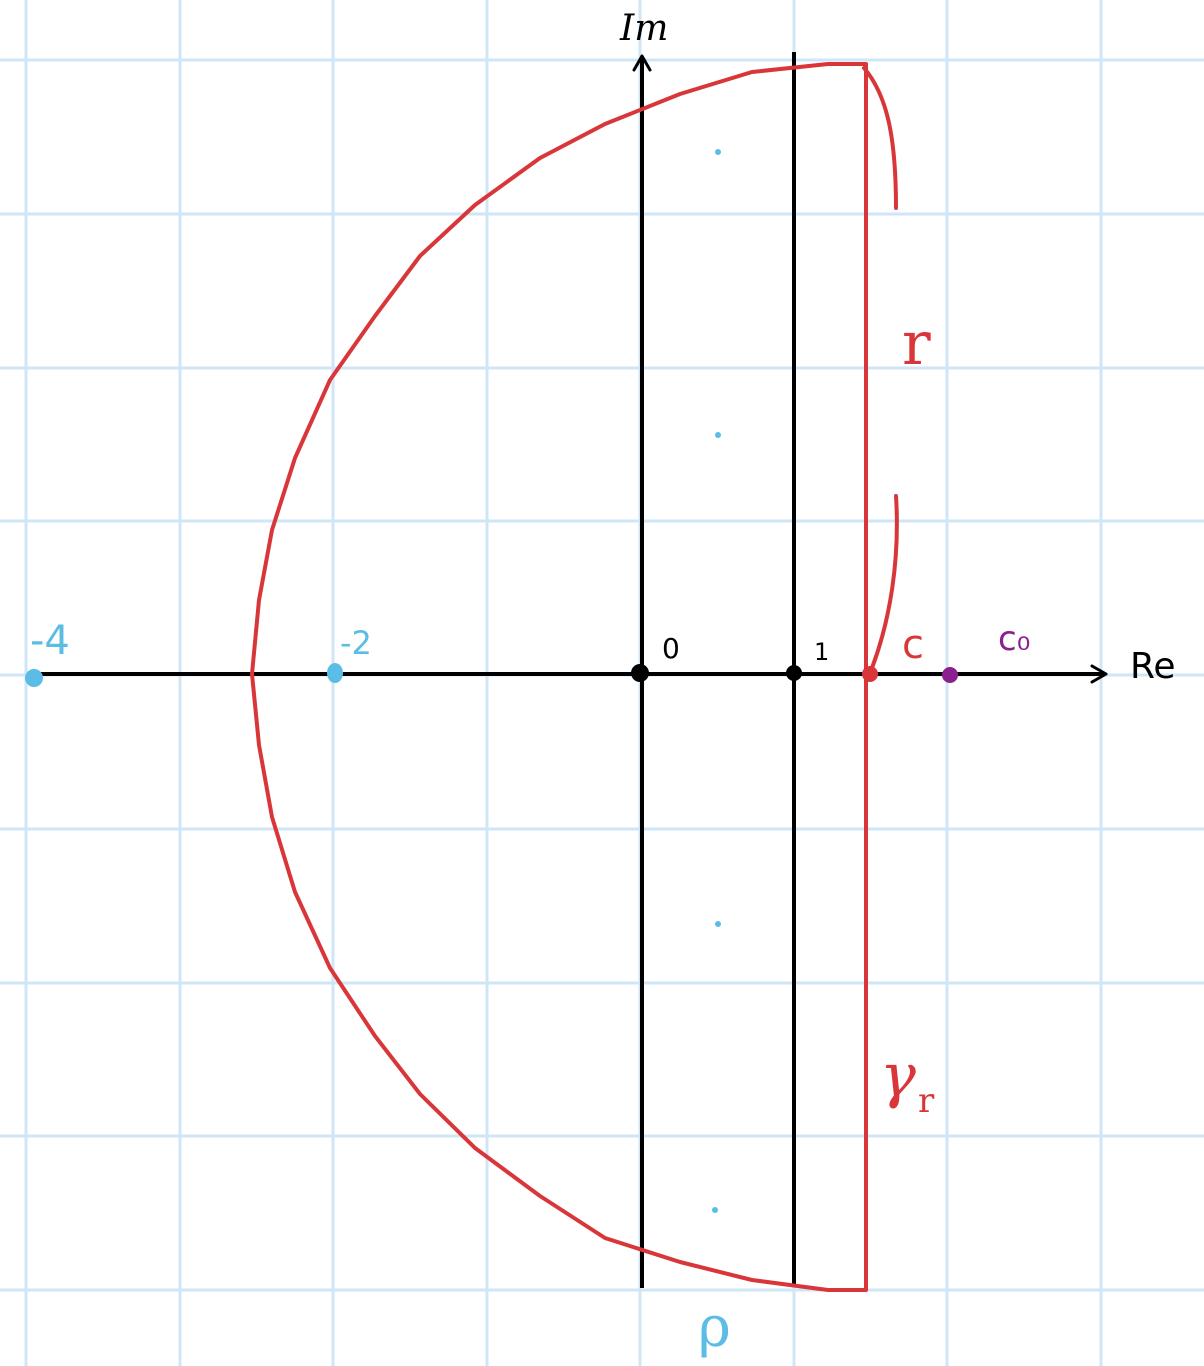 The image size is (1204, 1366). What do you see at coordinates (34, 678) in the screenshot?
I see `pole-minus-four` at bounding box center [34, 678].